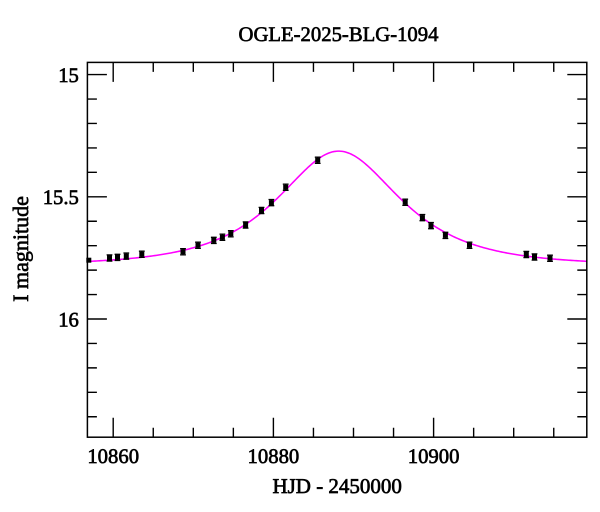 Image resolution: width=600 pixels, height=512 pixels. I want to click on svg-text: 15, so click(68, 76).